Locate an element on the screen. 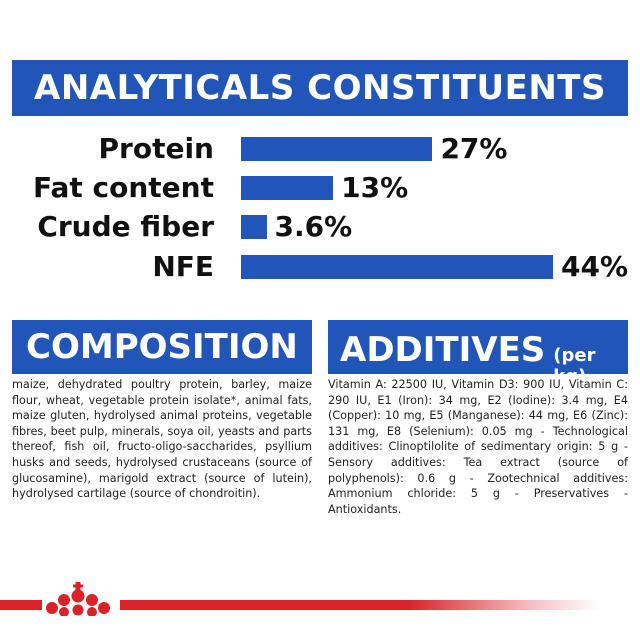  analytics-row-label: Fat content is located at coordinates (123, 187).